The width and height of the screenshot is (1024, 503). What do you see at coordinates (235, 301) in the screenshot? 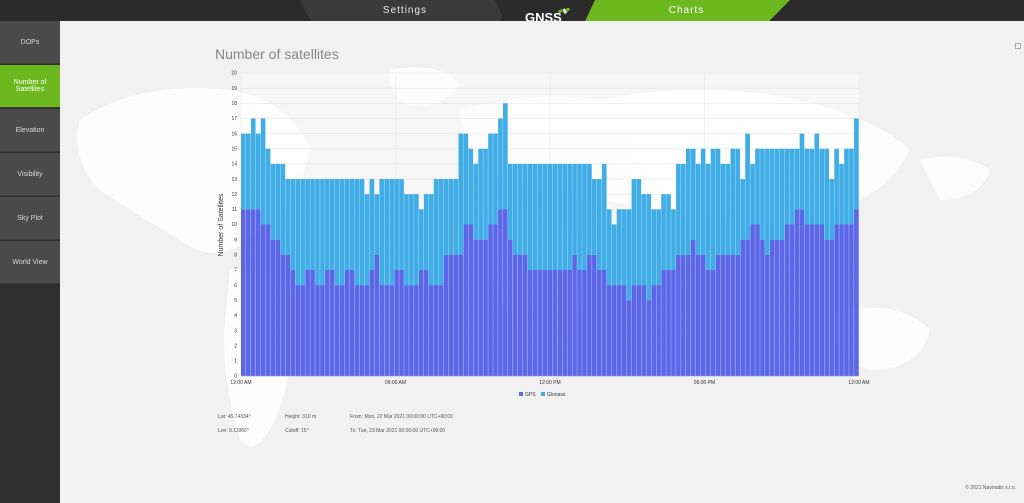
I see `y-tick-label: 5` at bounding box center [235, 301].